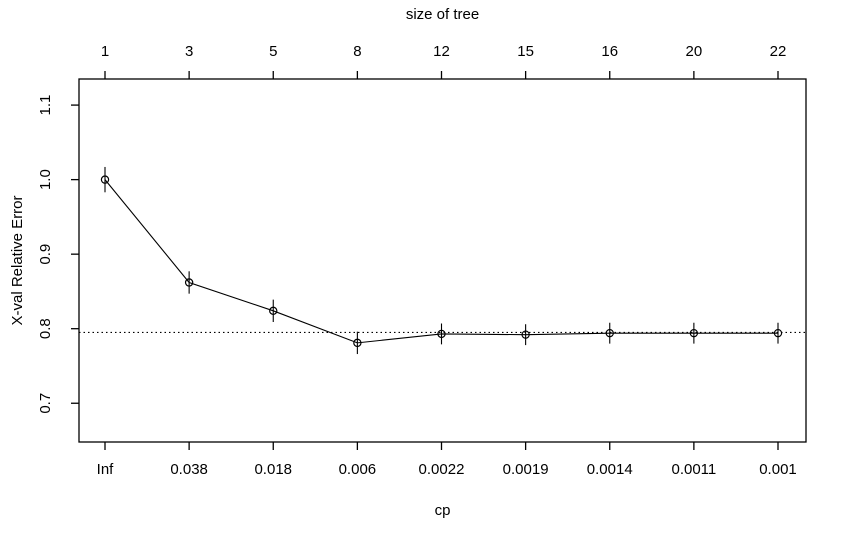 Image resolution: width=846 pixels, height=540 pixels. Describe the element at coordinates (526, 469) in the screenshot. I see `x-axis-tick-label: 0.0019` at that location.